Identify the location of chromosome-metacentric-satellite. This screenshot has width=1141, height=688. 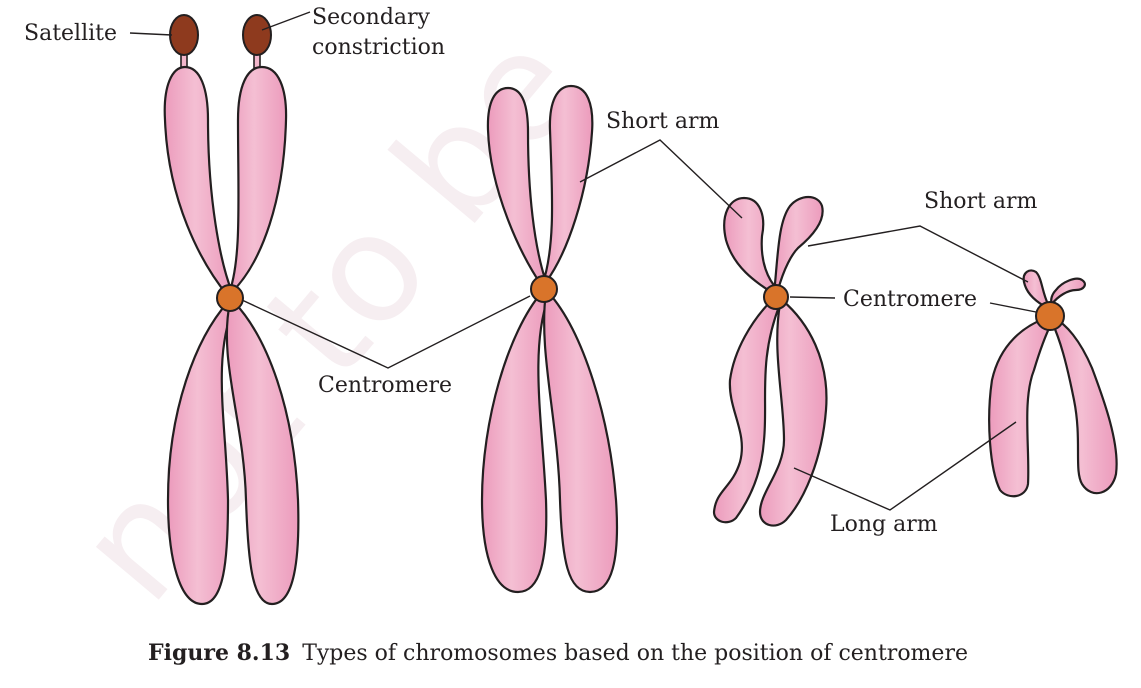
(231, 310).